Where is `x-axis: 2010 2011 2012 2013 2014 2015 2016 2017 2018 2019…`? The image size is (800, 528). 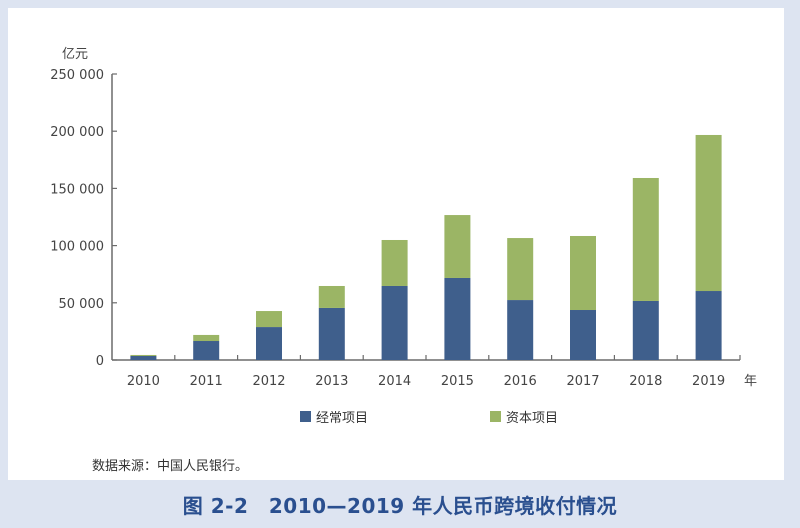 x-axis: 2010 2011 2012 2013 2014 2015 2016 2017 2018 2019… is located at coordinates (434, 372).